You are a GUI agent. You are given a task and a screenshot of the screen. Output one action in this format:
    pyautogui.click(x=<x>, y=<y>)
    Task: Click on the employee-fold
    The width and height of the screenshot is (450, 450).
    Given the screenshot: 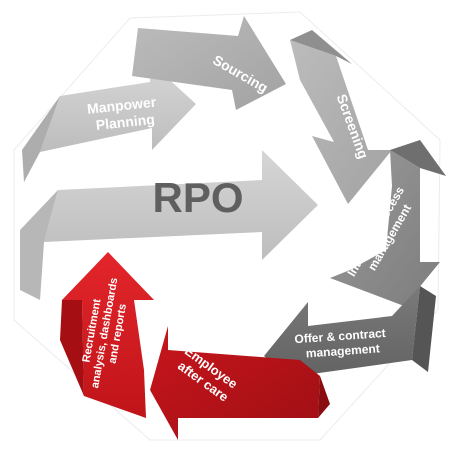 What is the action you would take?
    pyautogui.click(x=324, y=397)
    